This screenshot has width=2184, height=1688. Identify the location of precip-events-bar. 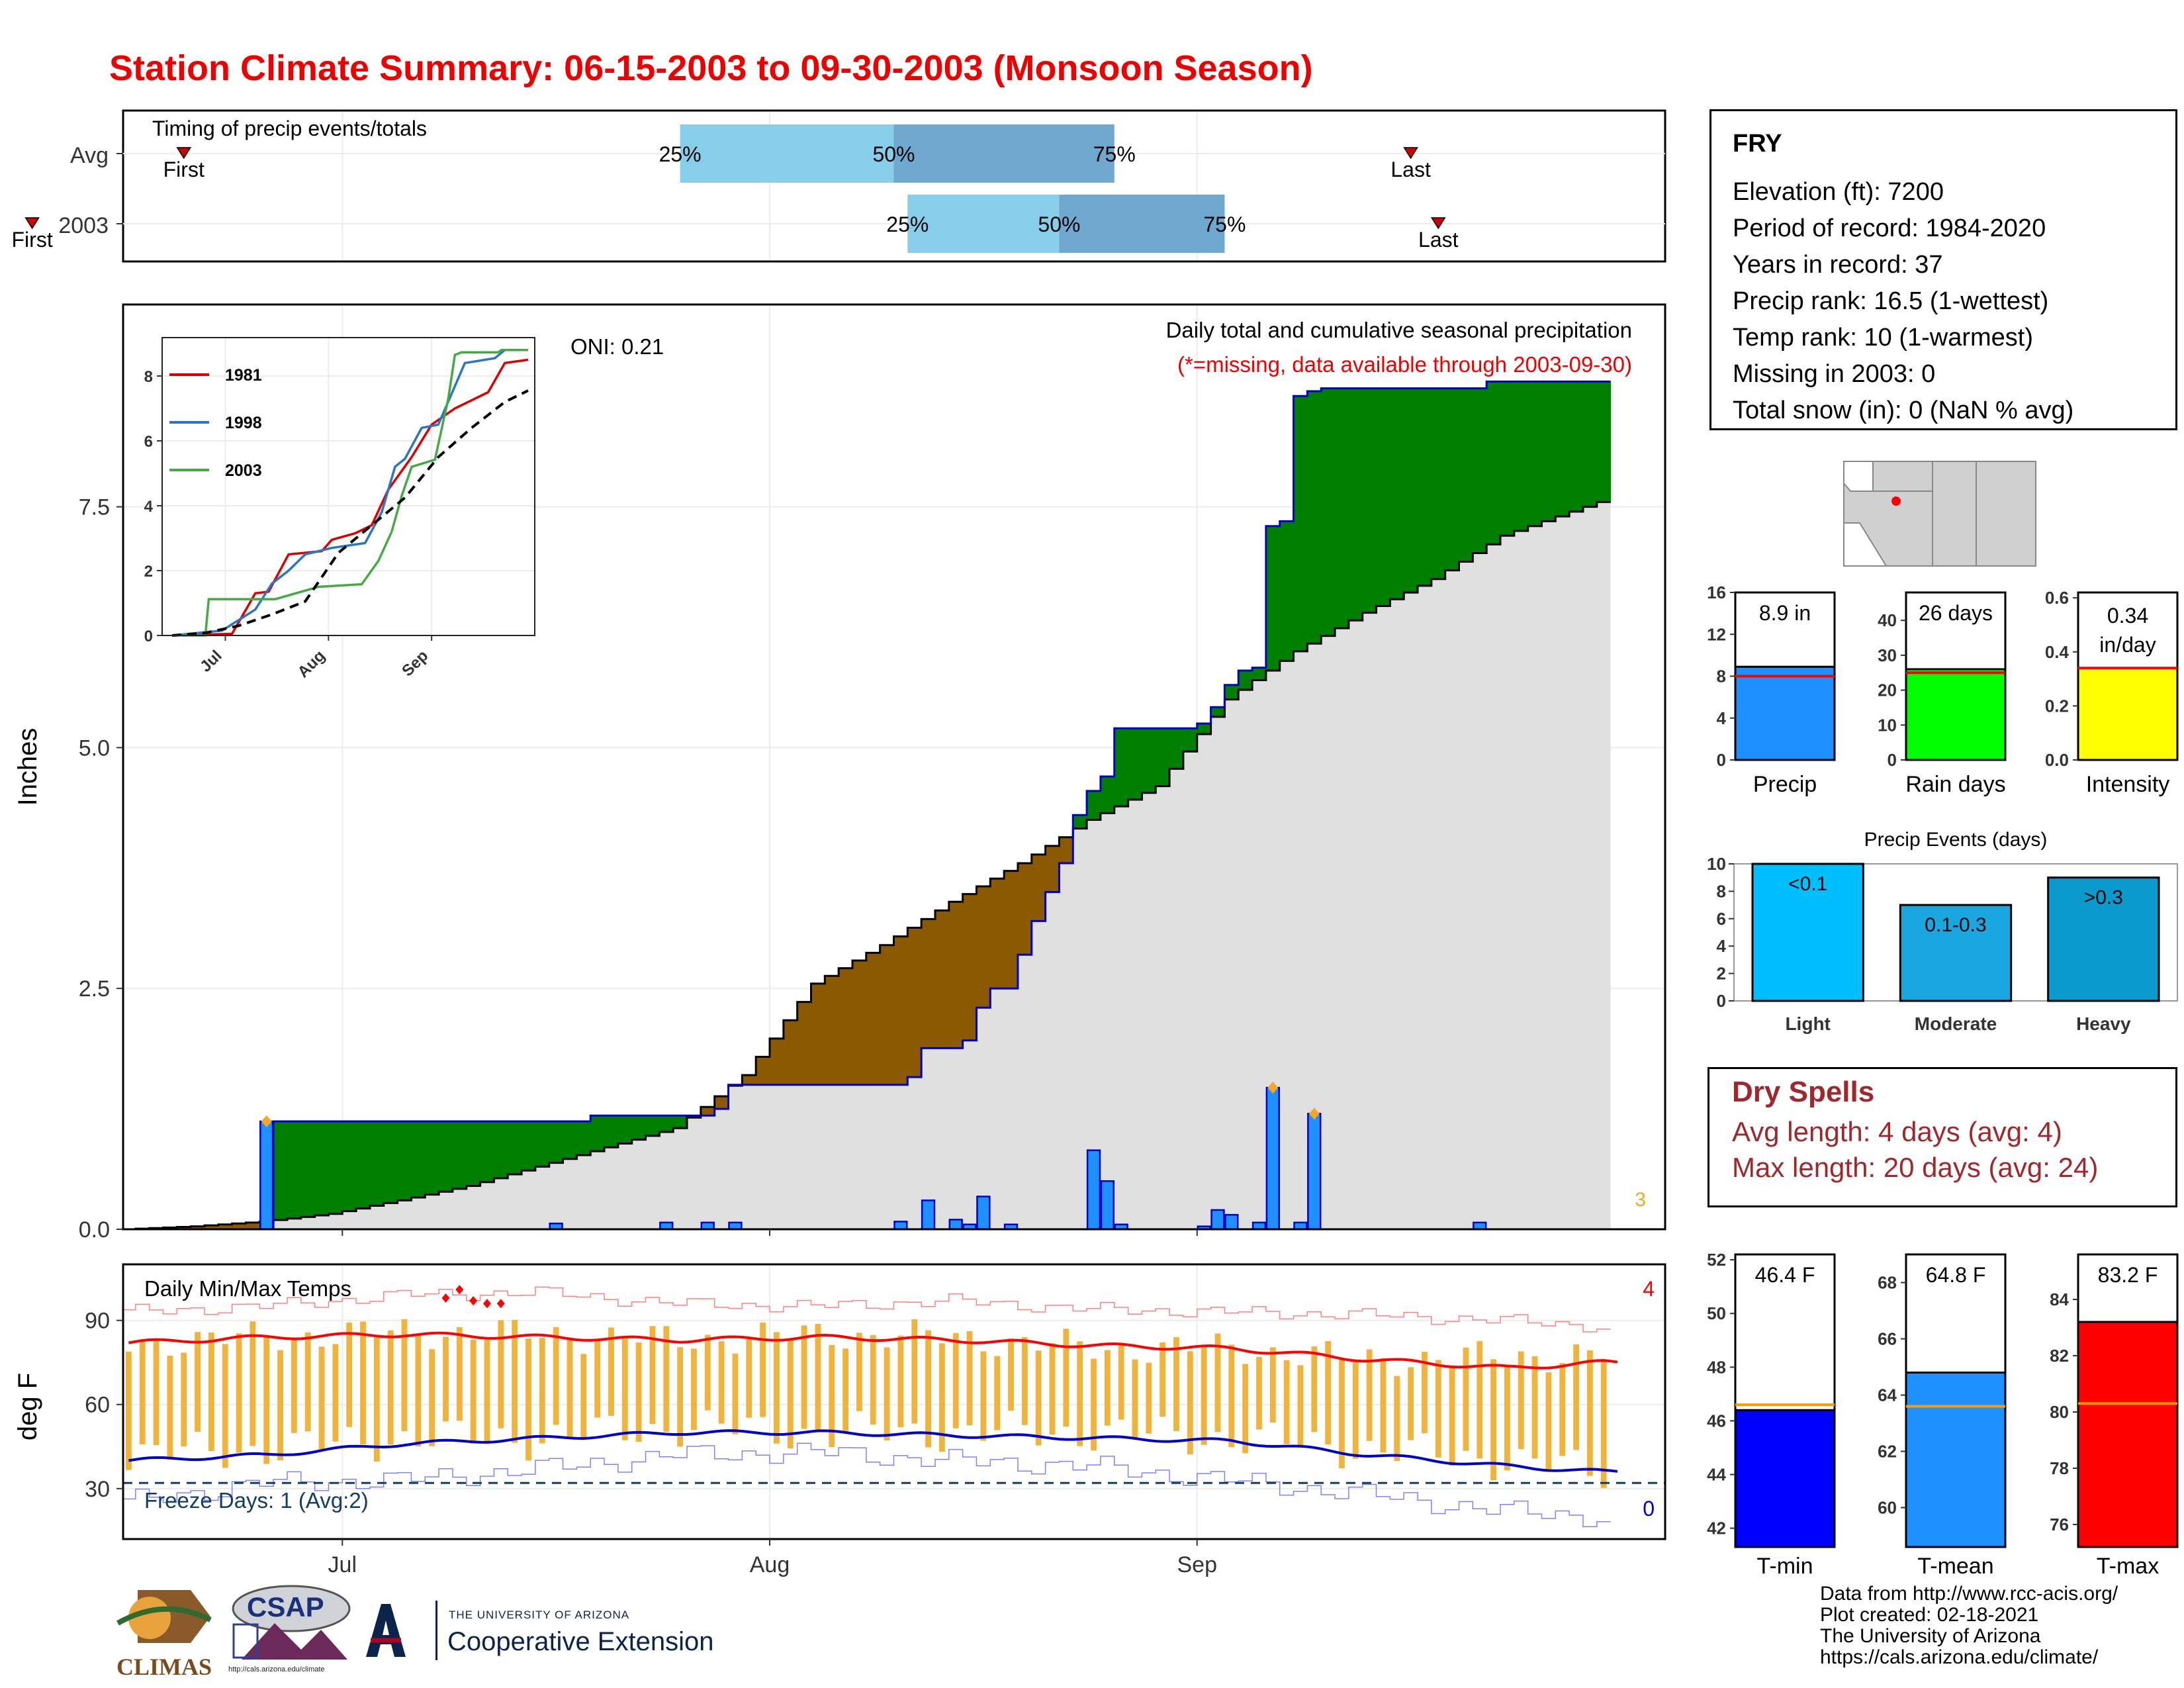
(2104, 939).